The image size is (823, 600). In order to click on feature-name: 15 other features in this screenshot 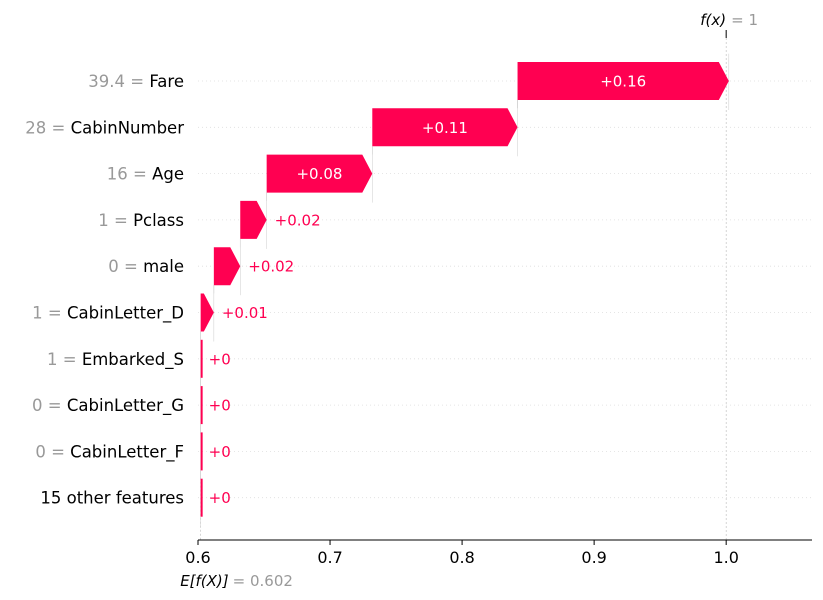, I will do `click(112, 498)`.